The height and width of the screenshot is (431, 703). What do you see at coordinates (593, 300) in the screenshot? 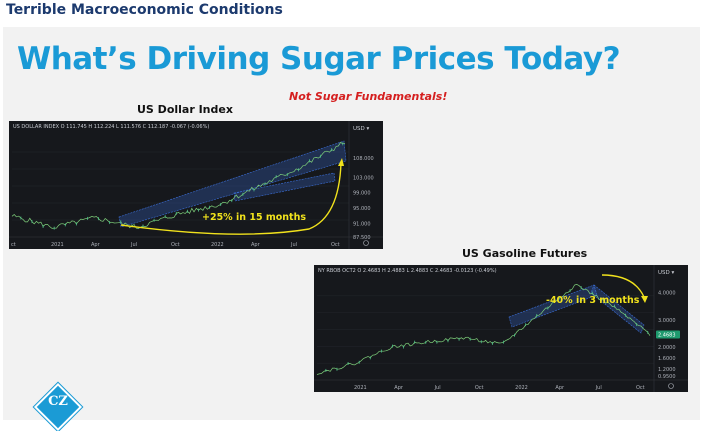
I see `chart-annotation: -40% in 3 months` at bounding box center [593, 300].